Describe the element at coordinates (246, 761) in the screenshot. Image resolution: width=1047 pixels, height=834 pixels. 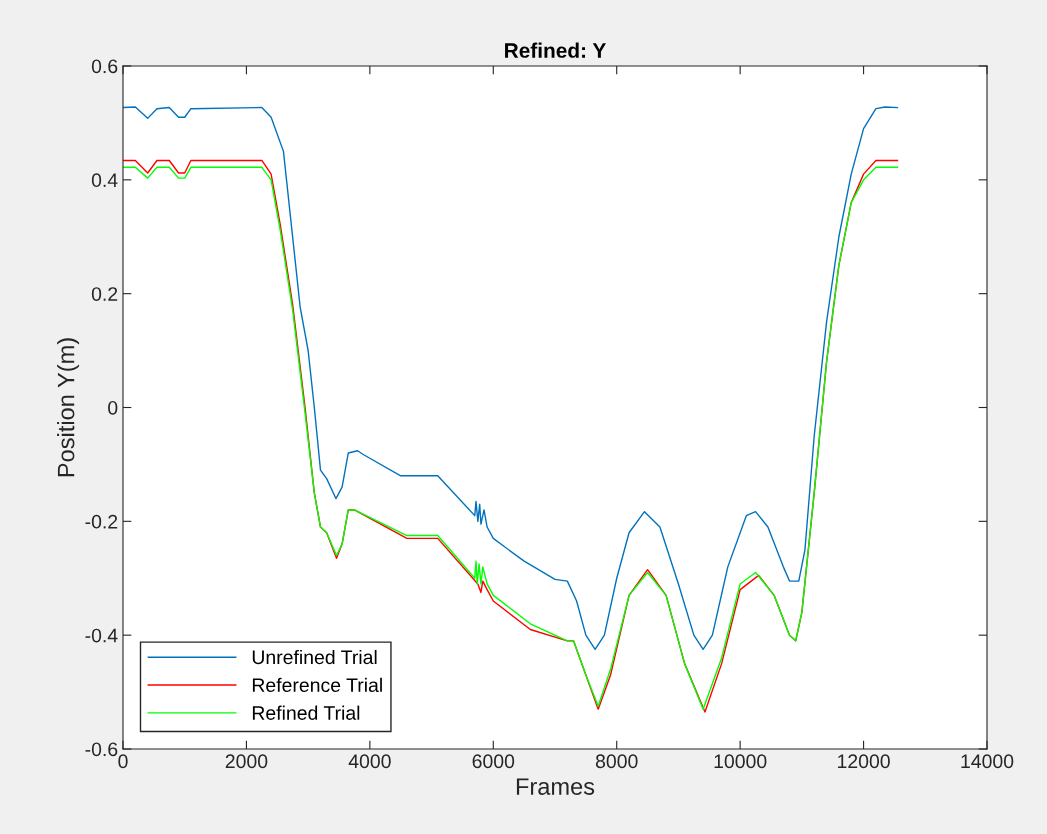
I see `x-tick-label: 2000` at that location.